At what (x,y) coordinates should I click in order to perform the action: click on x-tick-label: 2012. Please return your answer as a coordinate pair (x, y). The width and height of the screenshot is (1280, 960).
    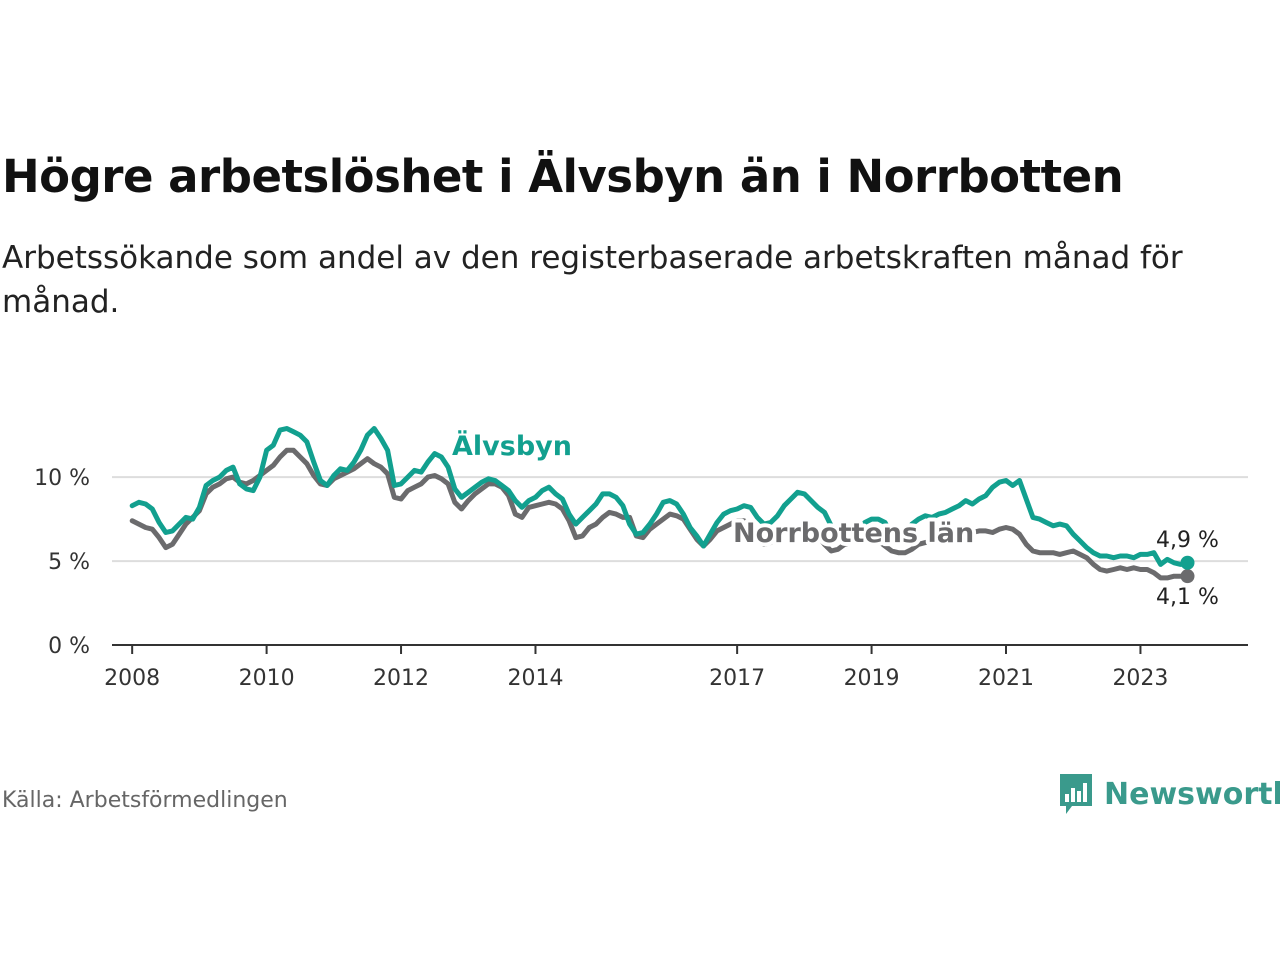
    Looking at the image, I should click on (401, 678).